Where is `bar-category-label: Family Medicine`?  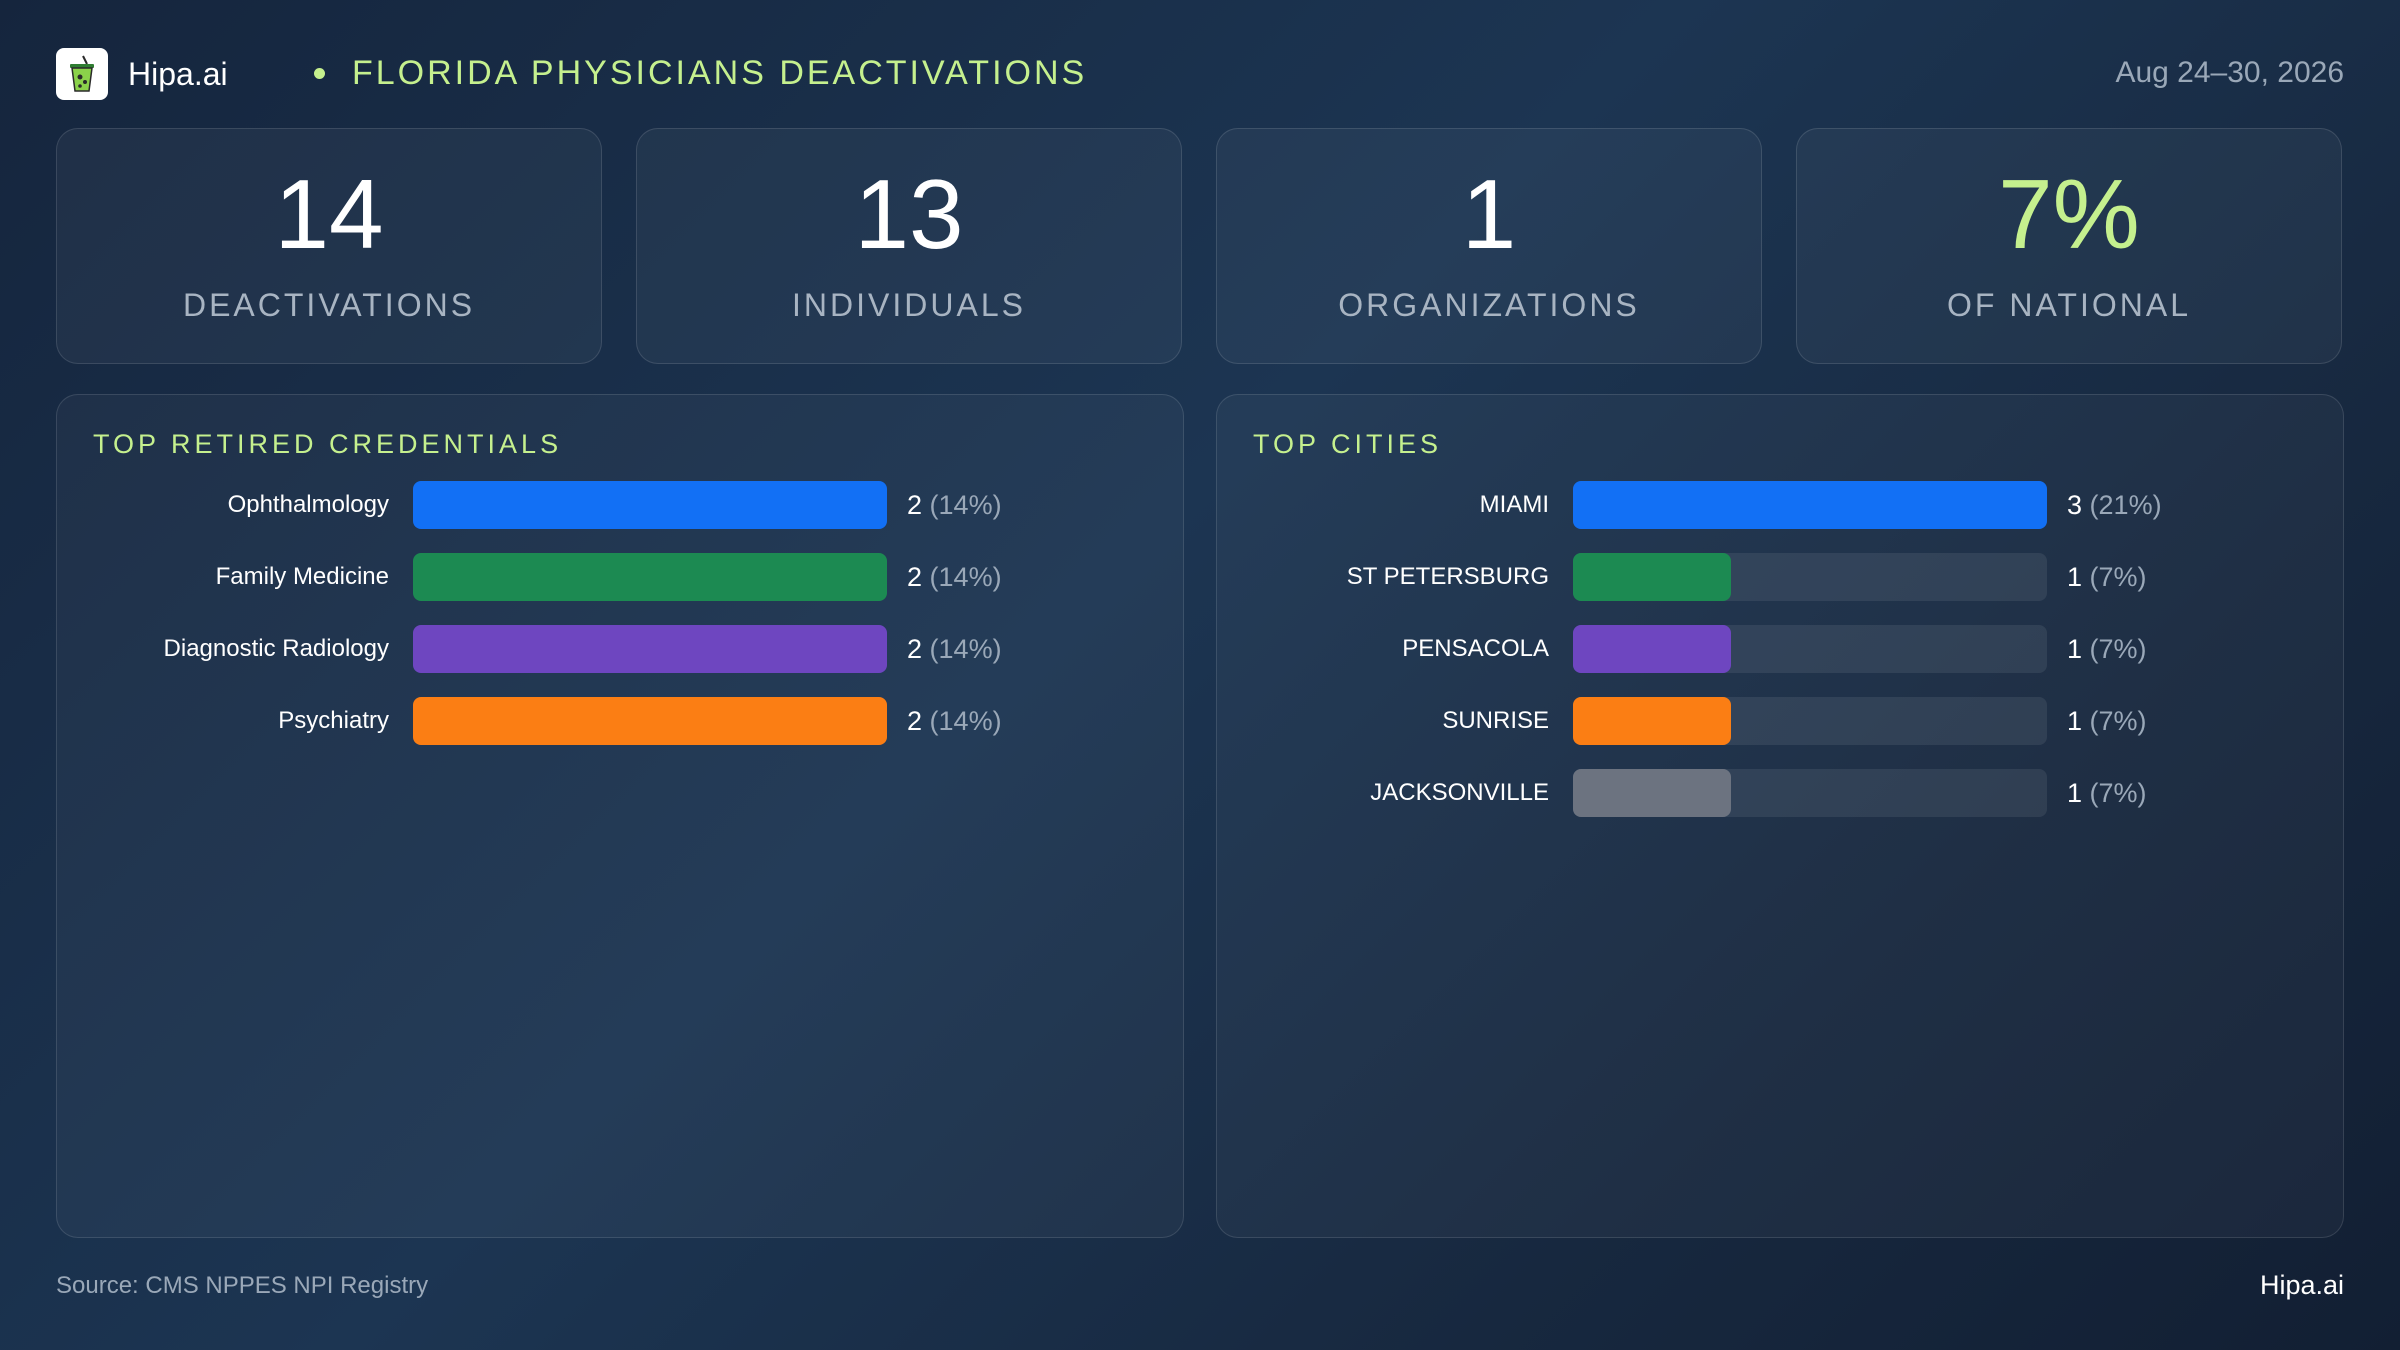
bar-category-label: Family Medicine is located at coordinates (302, 576).